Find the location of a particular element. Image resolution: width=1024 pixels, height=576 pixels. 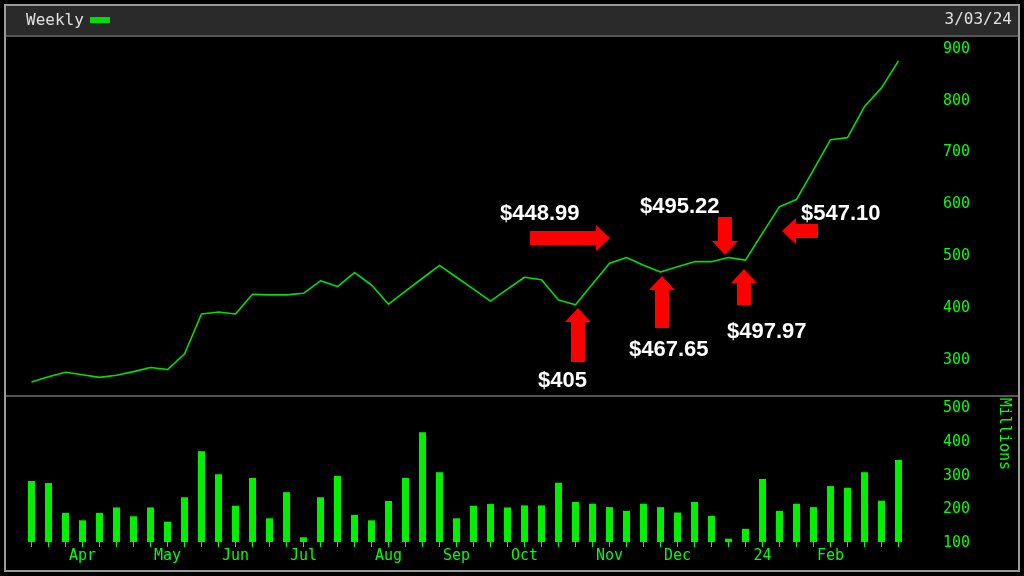

x-tick-label: Sep is located at coordinates (456, 554).